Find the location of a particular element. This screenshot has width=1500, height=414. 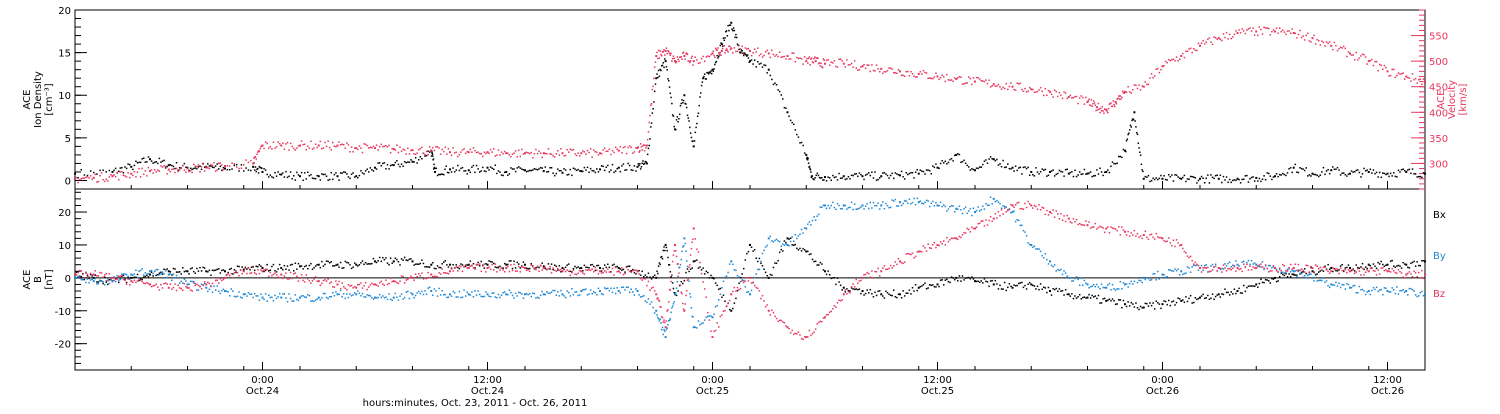

x-tick-label-date: Oct.26 is located at coordinates (1162, 391).